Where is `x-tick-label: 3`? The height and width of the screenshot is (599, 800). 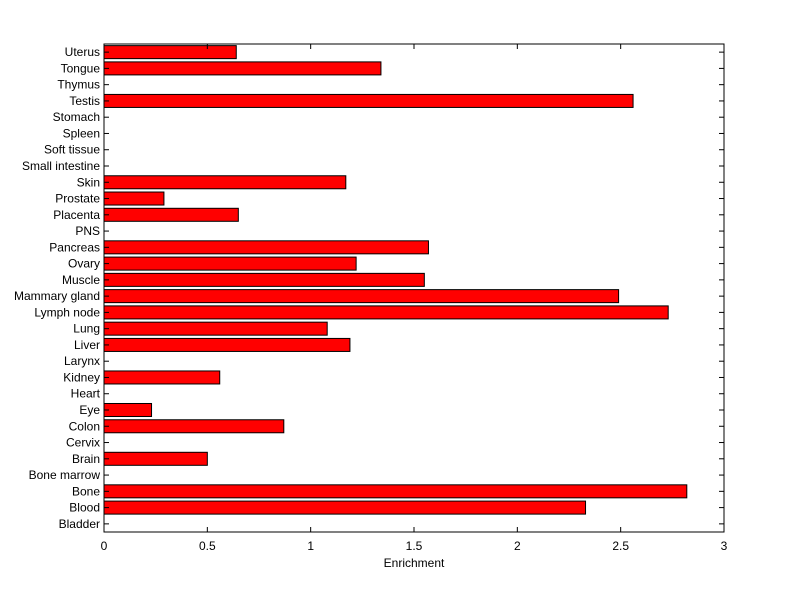 x-tick-label: 3 is located at coordinates (724, 546).